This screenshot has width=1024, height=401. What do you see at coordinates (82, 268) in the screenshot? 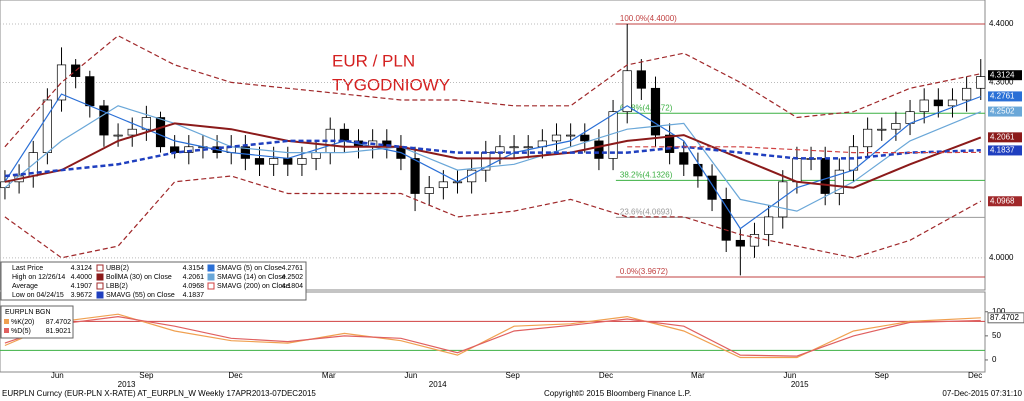
I see `legend-value: 4.3124` at bounding box center [82, 268].